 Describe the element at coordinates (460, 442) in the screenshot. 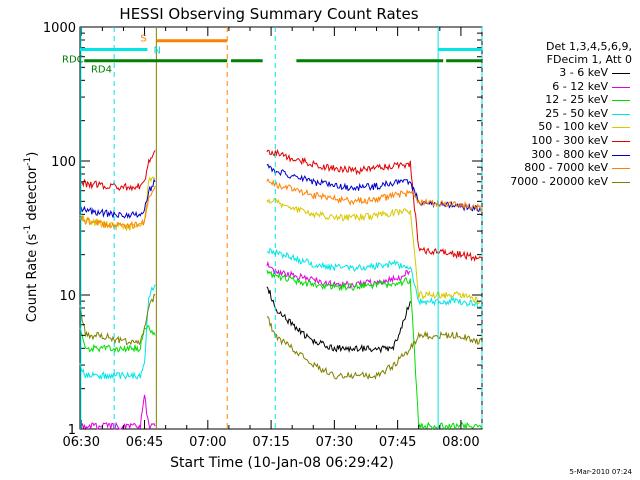

I see `x-tick-label: 08:00` at that location.